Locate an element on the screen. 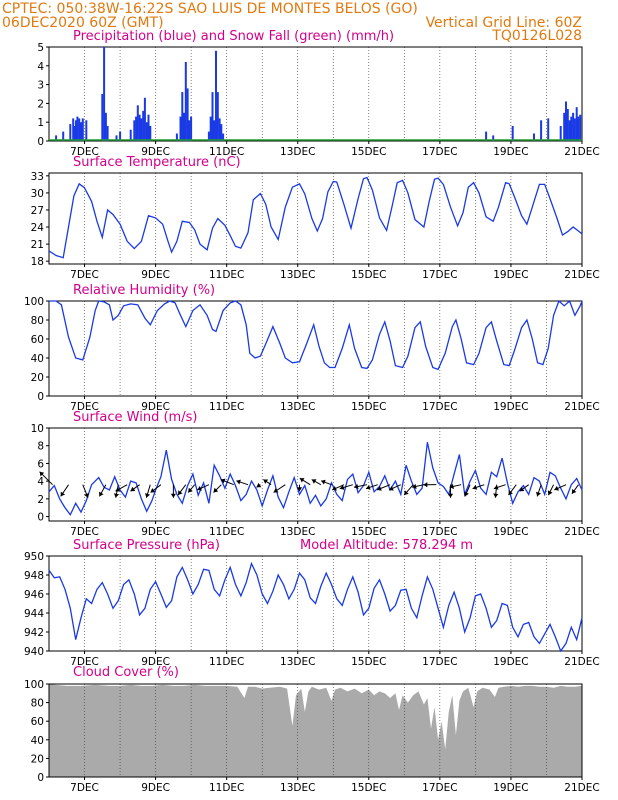 The height and width of the screenshot is (800, 618). precip-frame is located at coordinates (315, 94).